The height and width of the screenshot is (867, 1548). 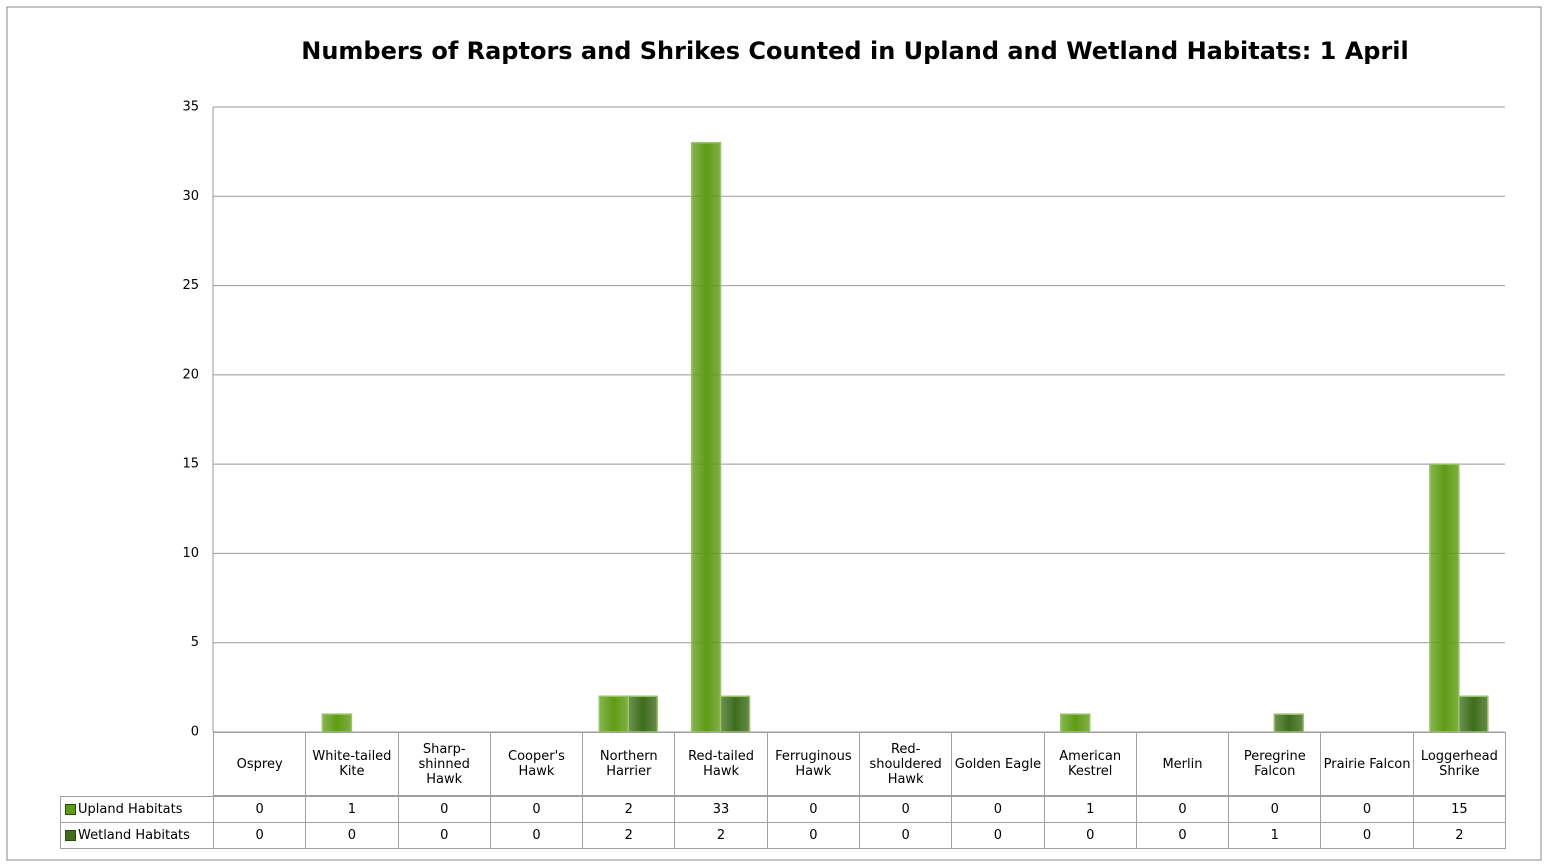 What do you see at coordinates (1090, 764) in the screenshot?
I see `category-label: American Kestrel` at bounding box center [1090, 764].